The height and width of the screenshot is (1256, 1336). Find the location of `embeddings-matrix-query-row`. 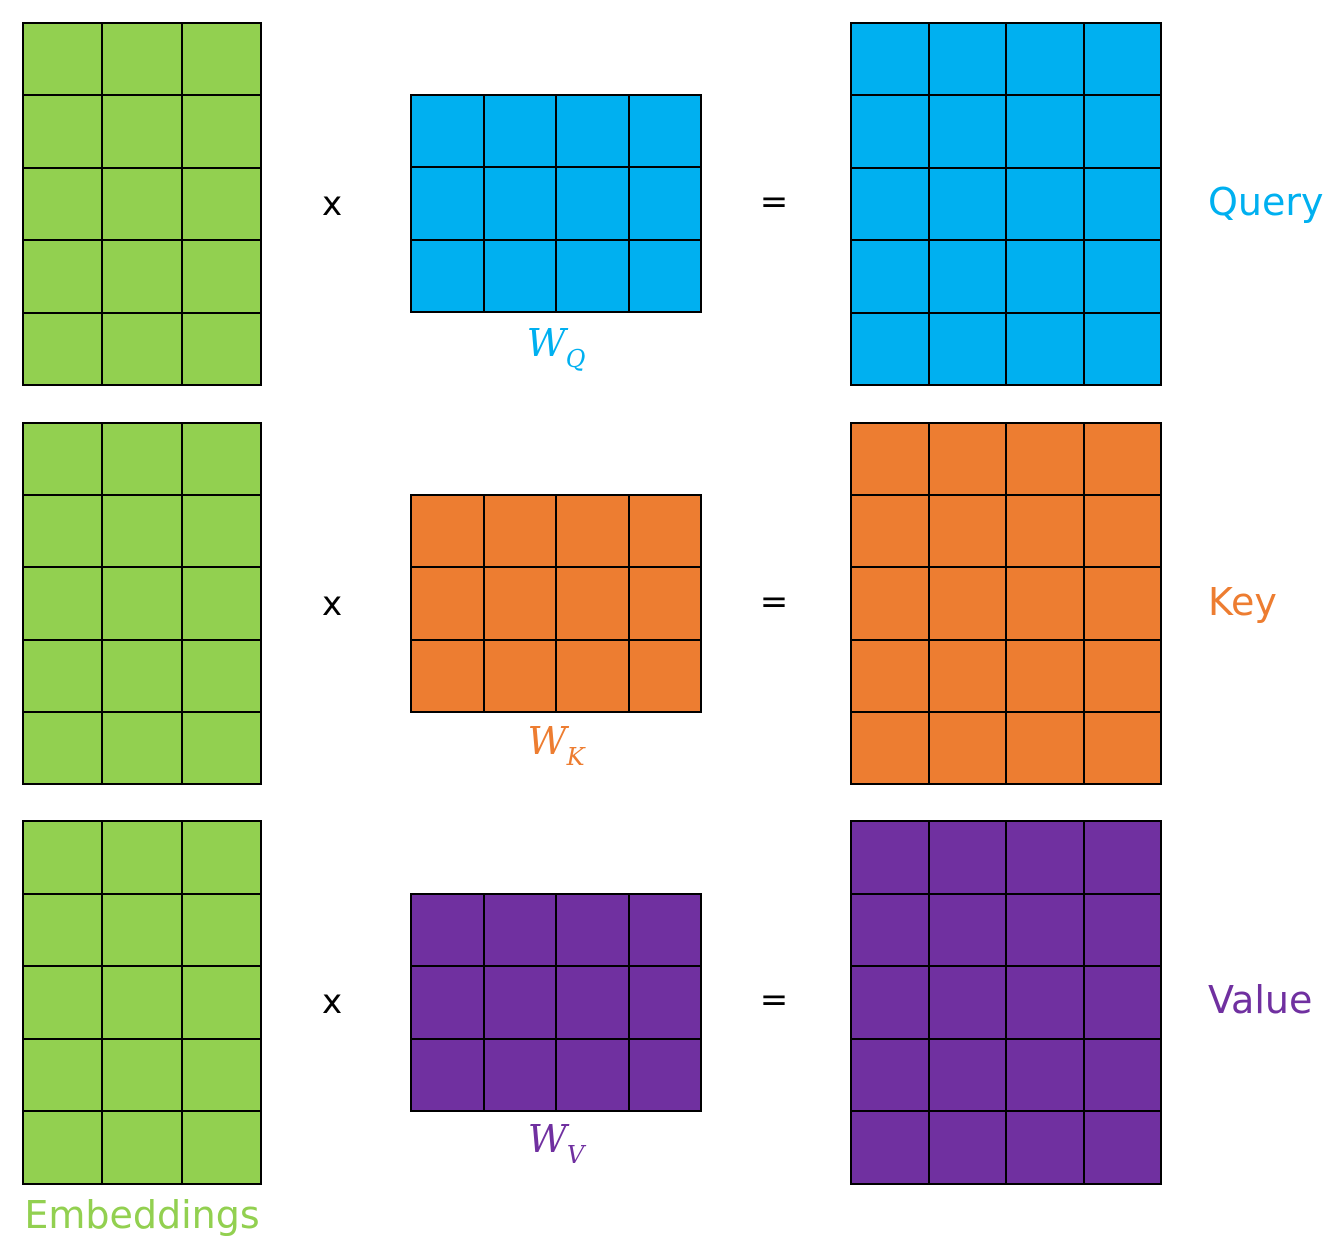

embeddings-matrix-query-row is located at coordinates (142, 204).